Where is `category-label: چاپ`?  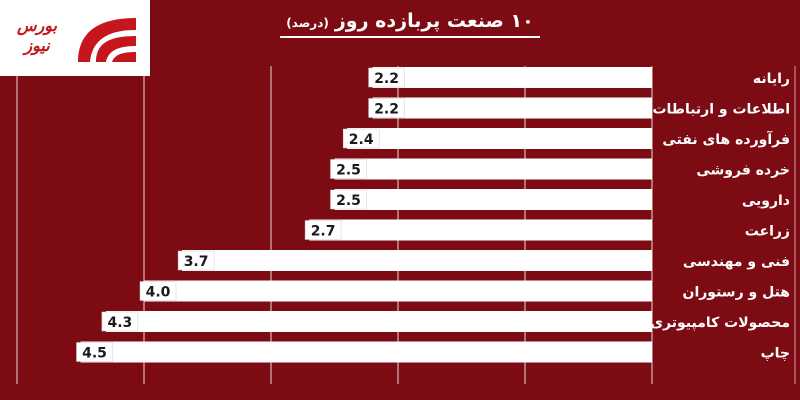
category-label: چاپ is located at coordinates (775, 354).